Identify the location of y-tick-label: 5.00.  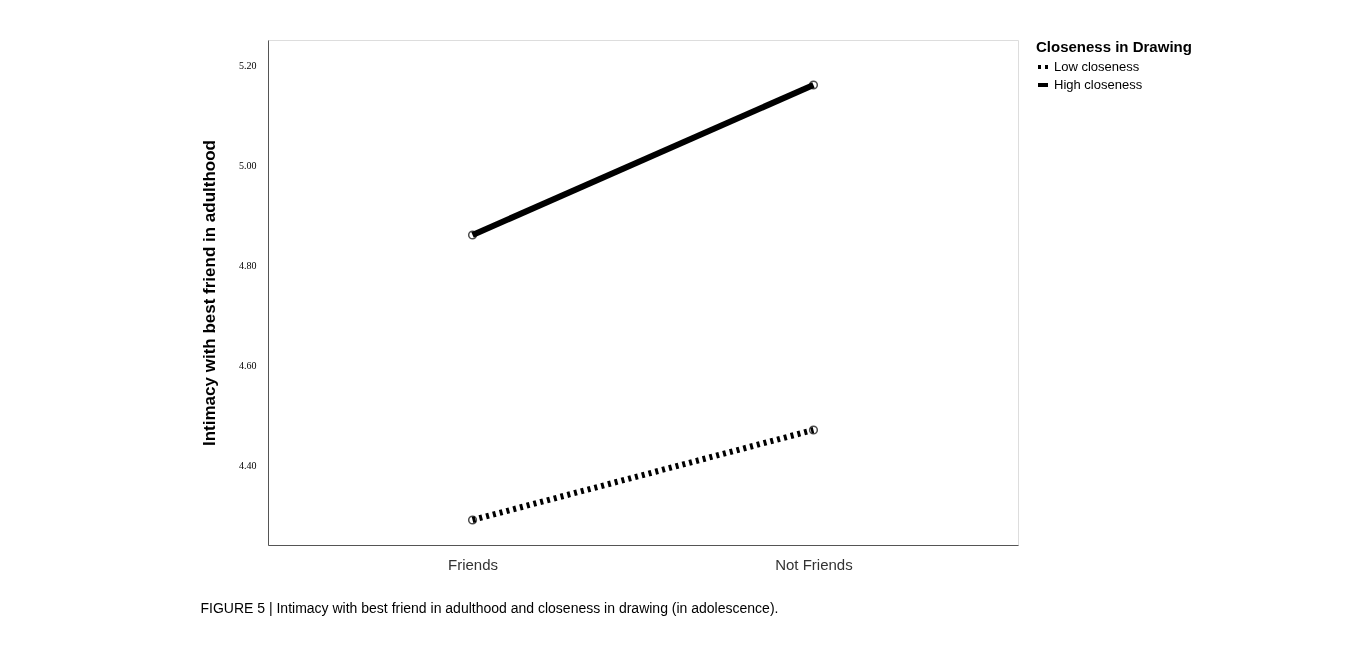
(248, 165).